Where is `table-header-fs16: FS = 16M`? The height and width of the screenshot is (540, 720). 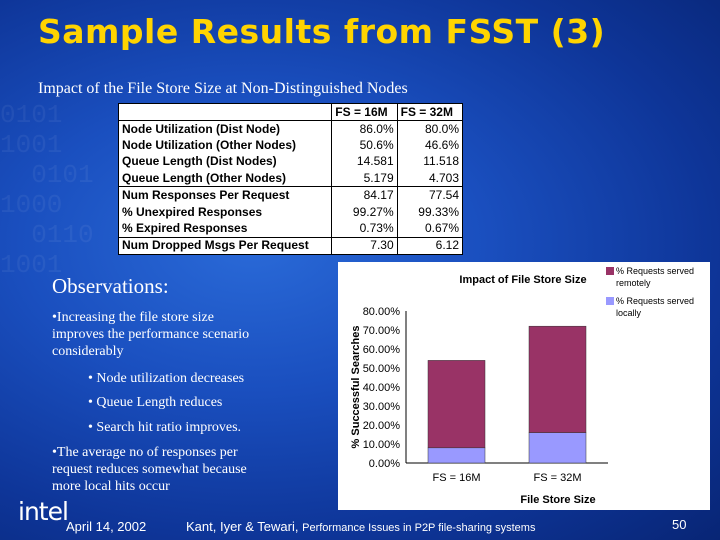
table-header-fs16: FS = 16M is located at coordinates (364, 112).